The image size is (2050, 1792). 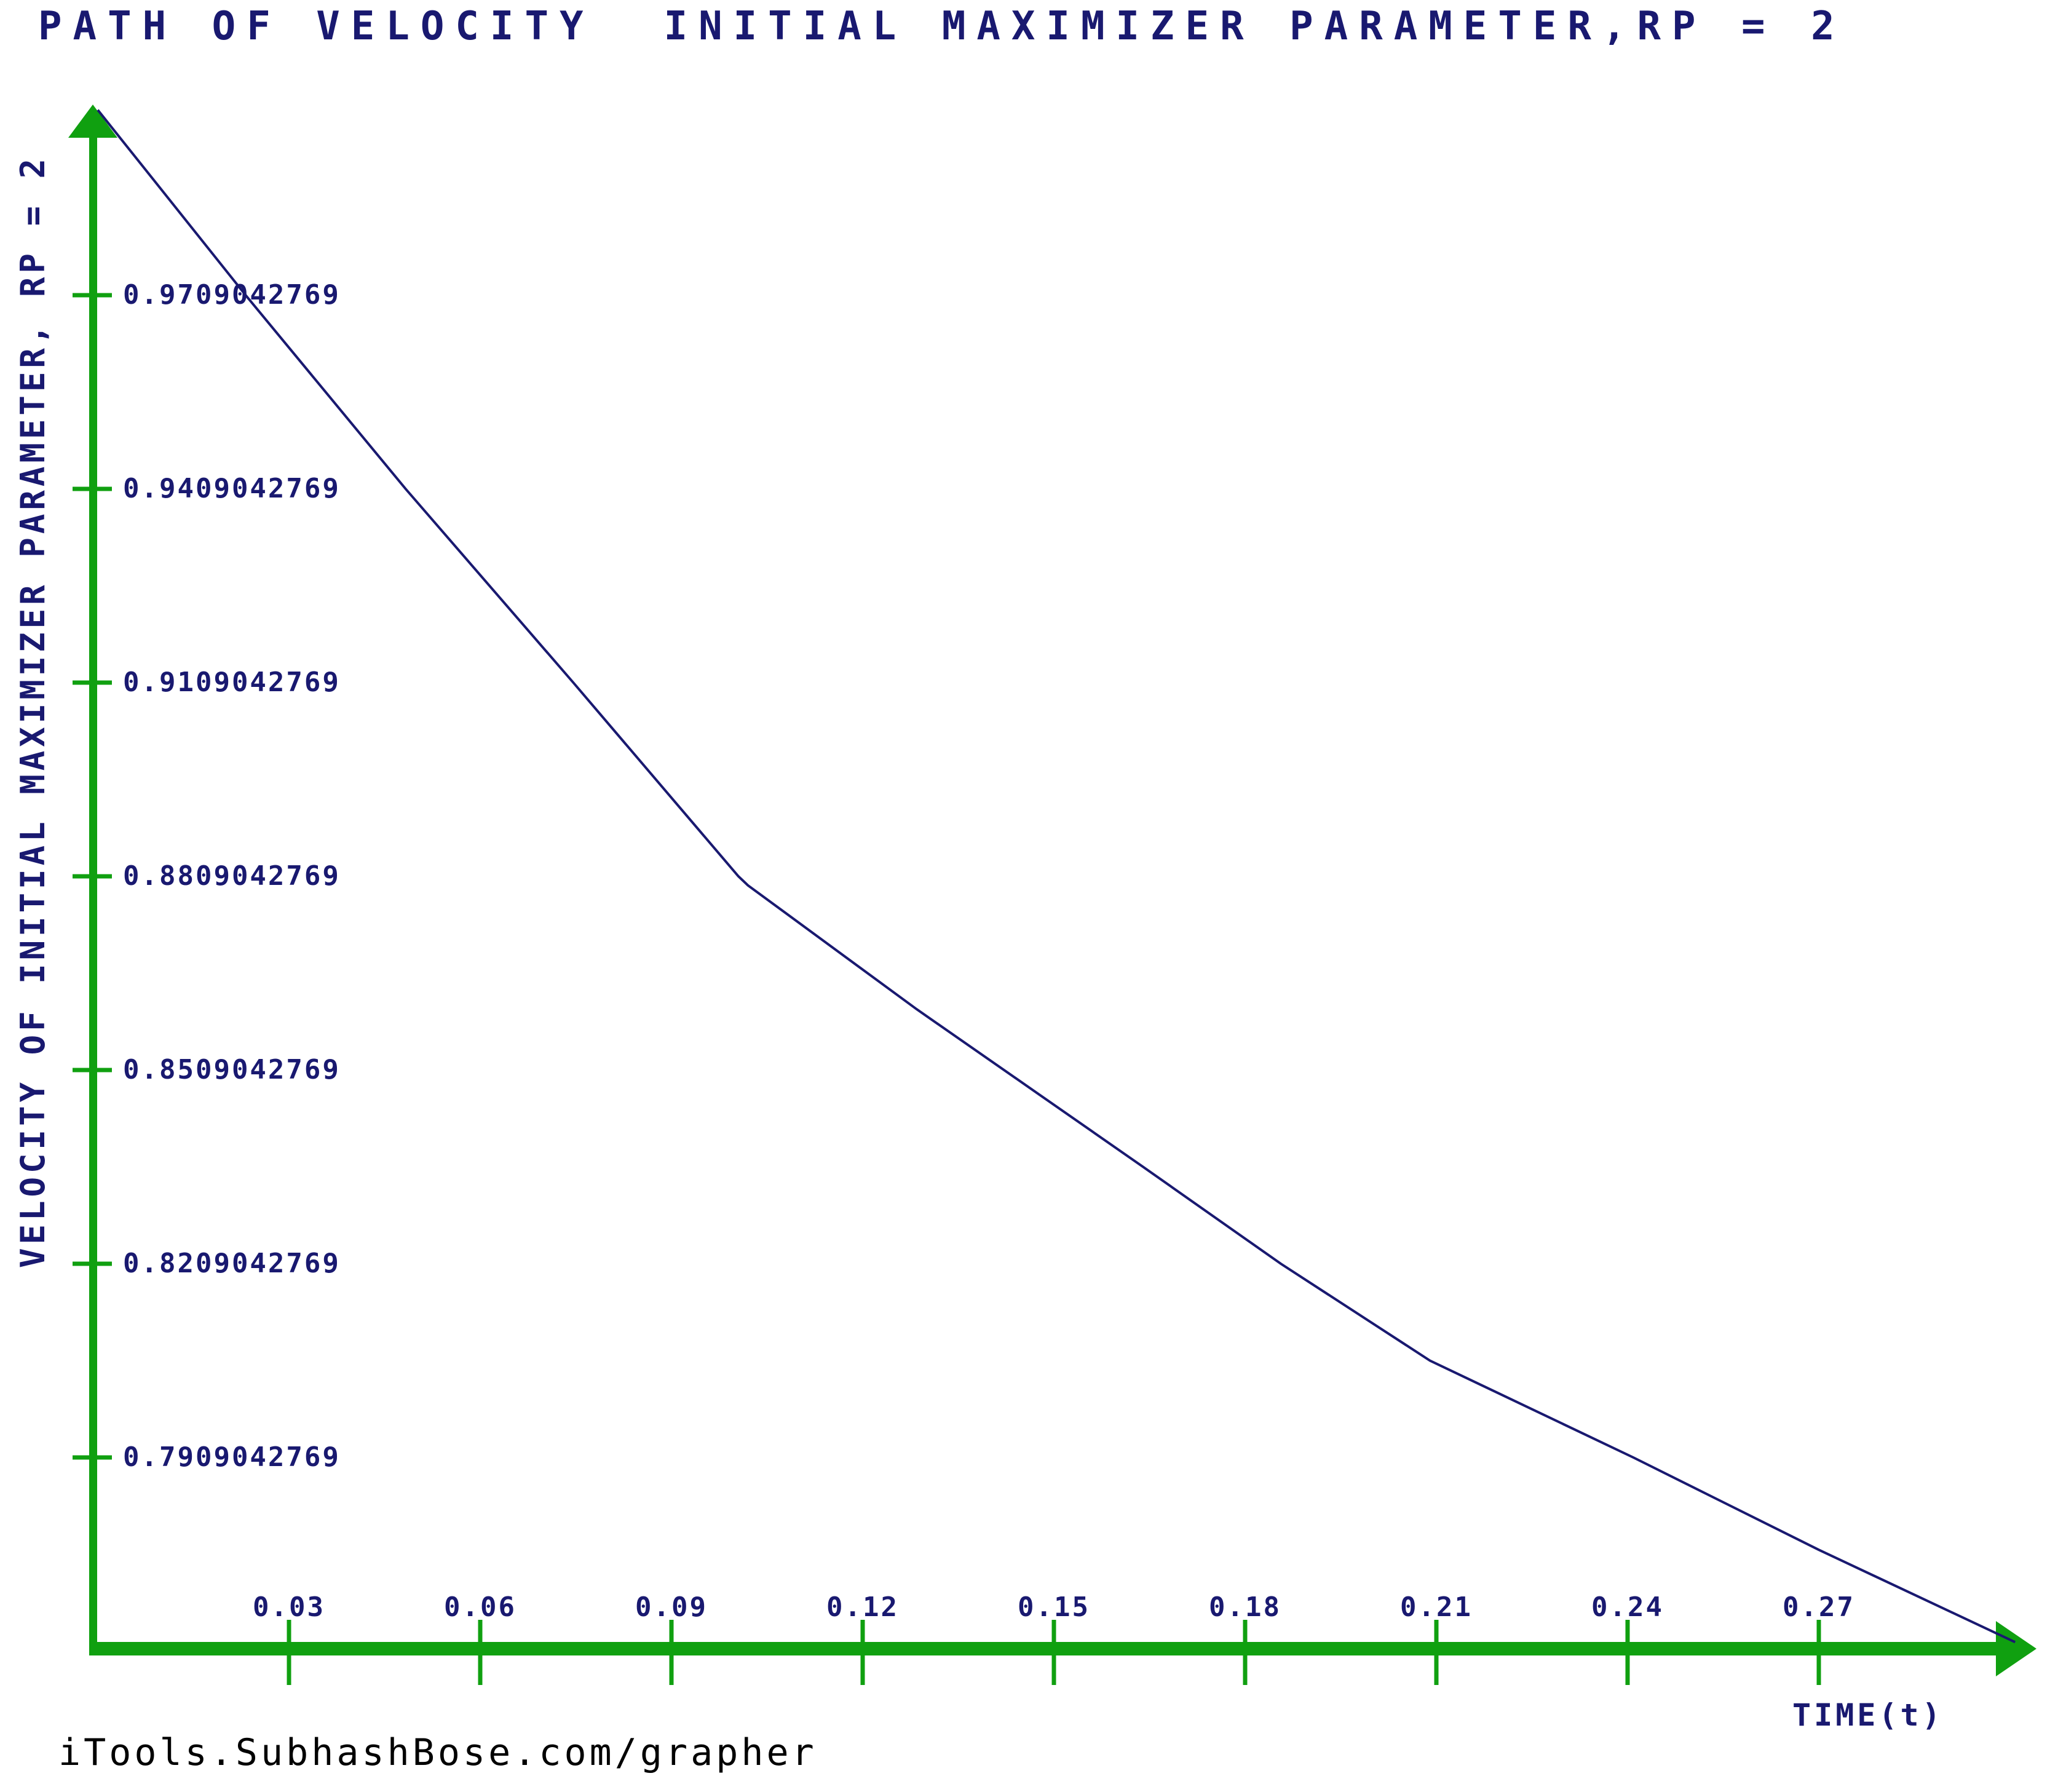 I want to click on x-tick-label: 0.06, so click(x=480, y=1607).